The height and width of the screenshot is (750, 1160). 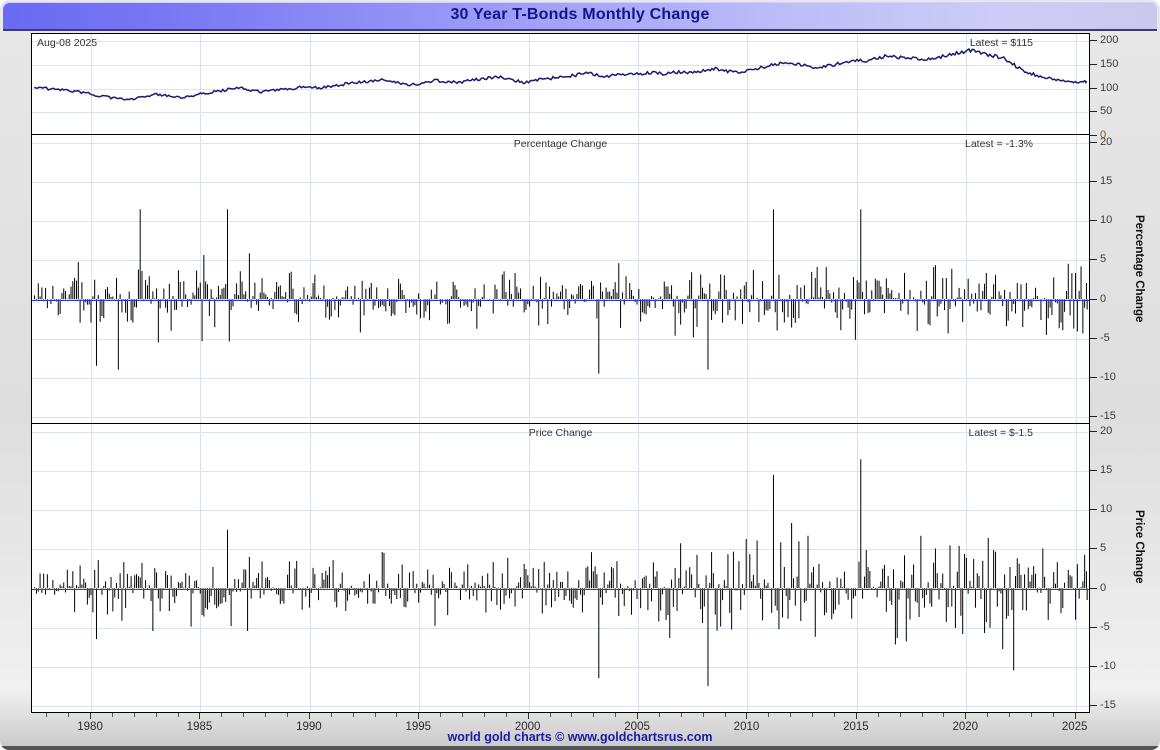 I want to click on x-axis-label: 1990, so click(x=309, y=727).